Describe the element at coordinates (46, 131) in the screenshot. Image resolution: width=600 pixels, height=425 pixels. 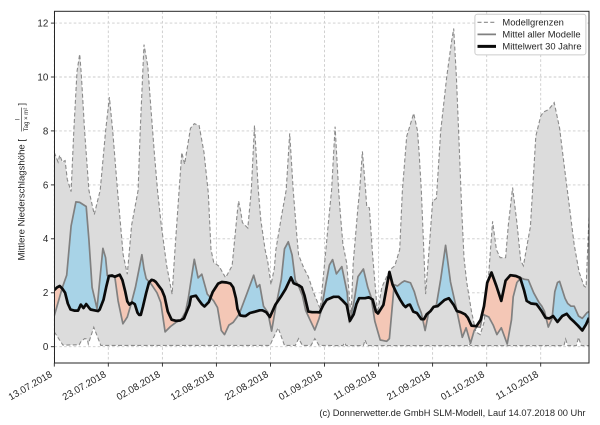
I see `svg-text: 8` at that location.